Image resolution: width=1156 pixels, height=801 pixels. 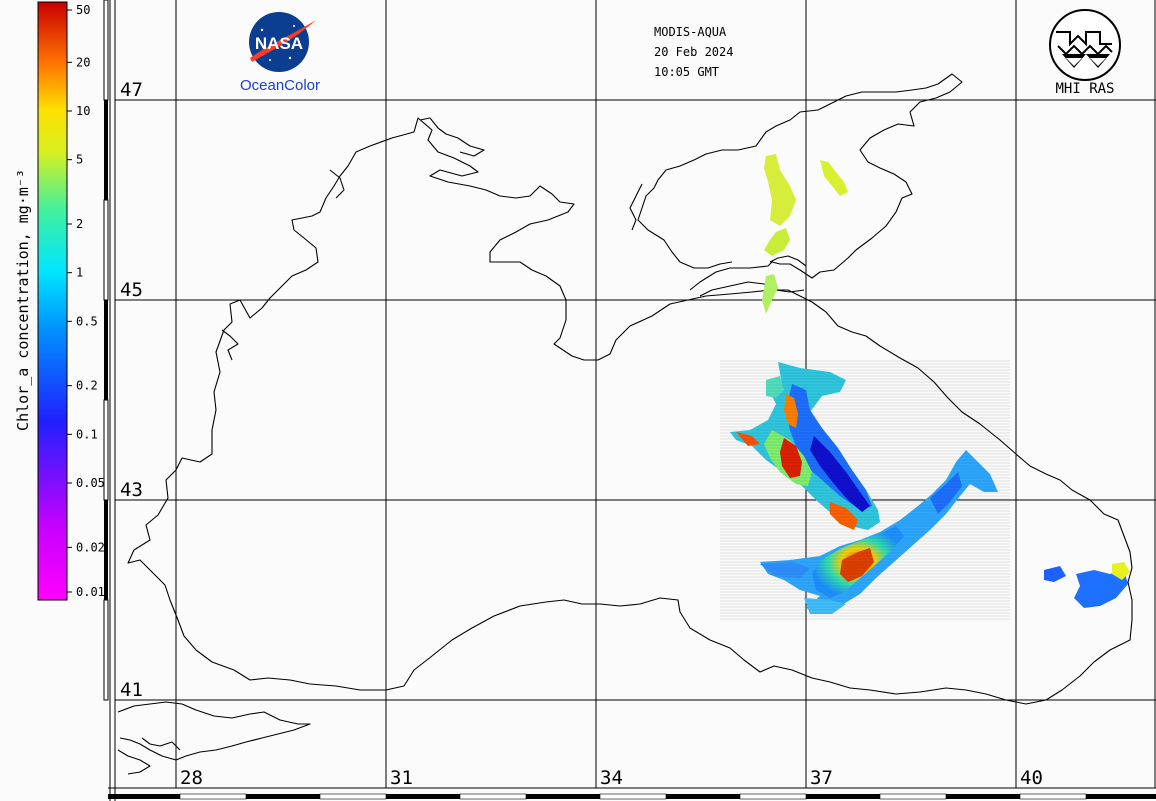 I want to click on colorbar-tick-label: 2, so click(x=79, y=224).